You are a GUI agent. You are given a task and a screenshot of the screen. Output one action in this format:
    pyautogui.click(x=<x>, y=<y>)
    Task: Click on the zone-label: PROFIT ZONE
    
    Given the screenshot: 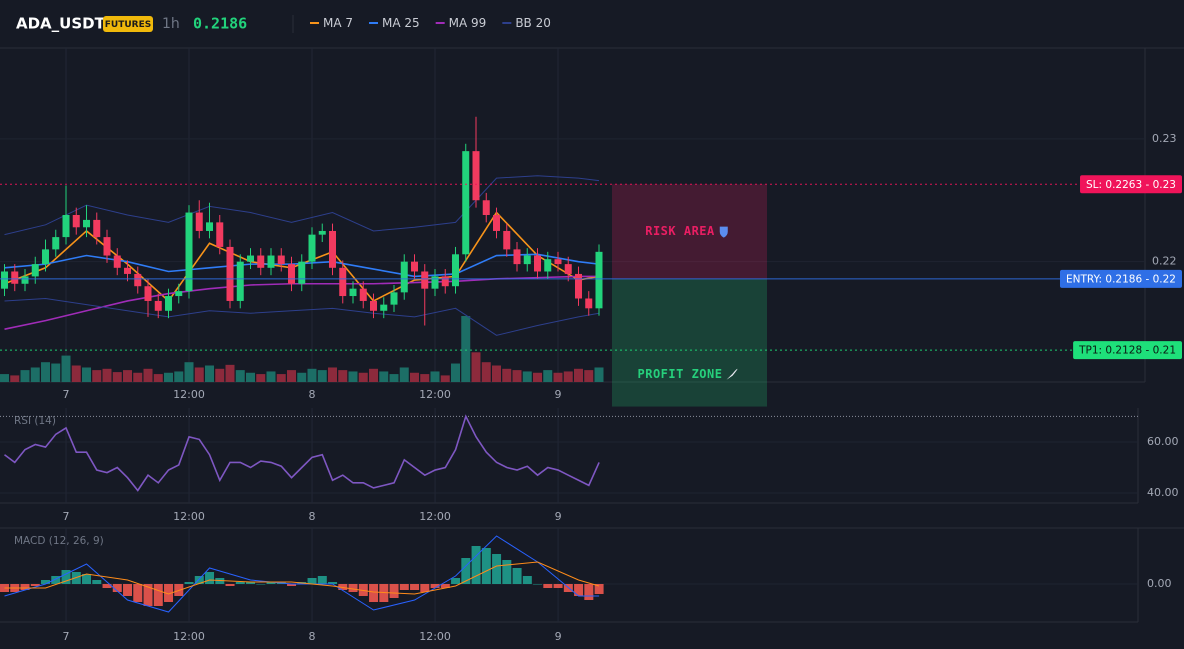 What is the action you would take?
    pyautogui.click(x=680, y=374)
    